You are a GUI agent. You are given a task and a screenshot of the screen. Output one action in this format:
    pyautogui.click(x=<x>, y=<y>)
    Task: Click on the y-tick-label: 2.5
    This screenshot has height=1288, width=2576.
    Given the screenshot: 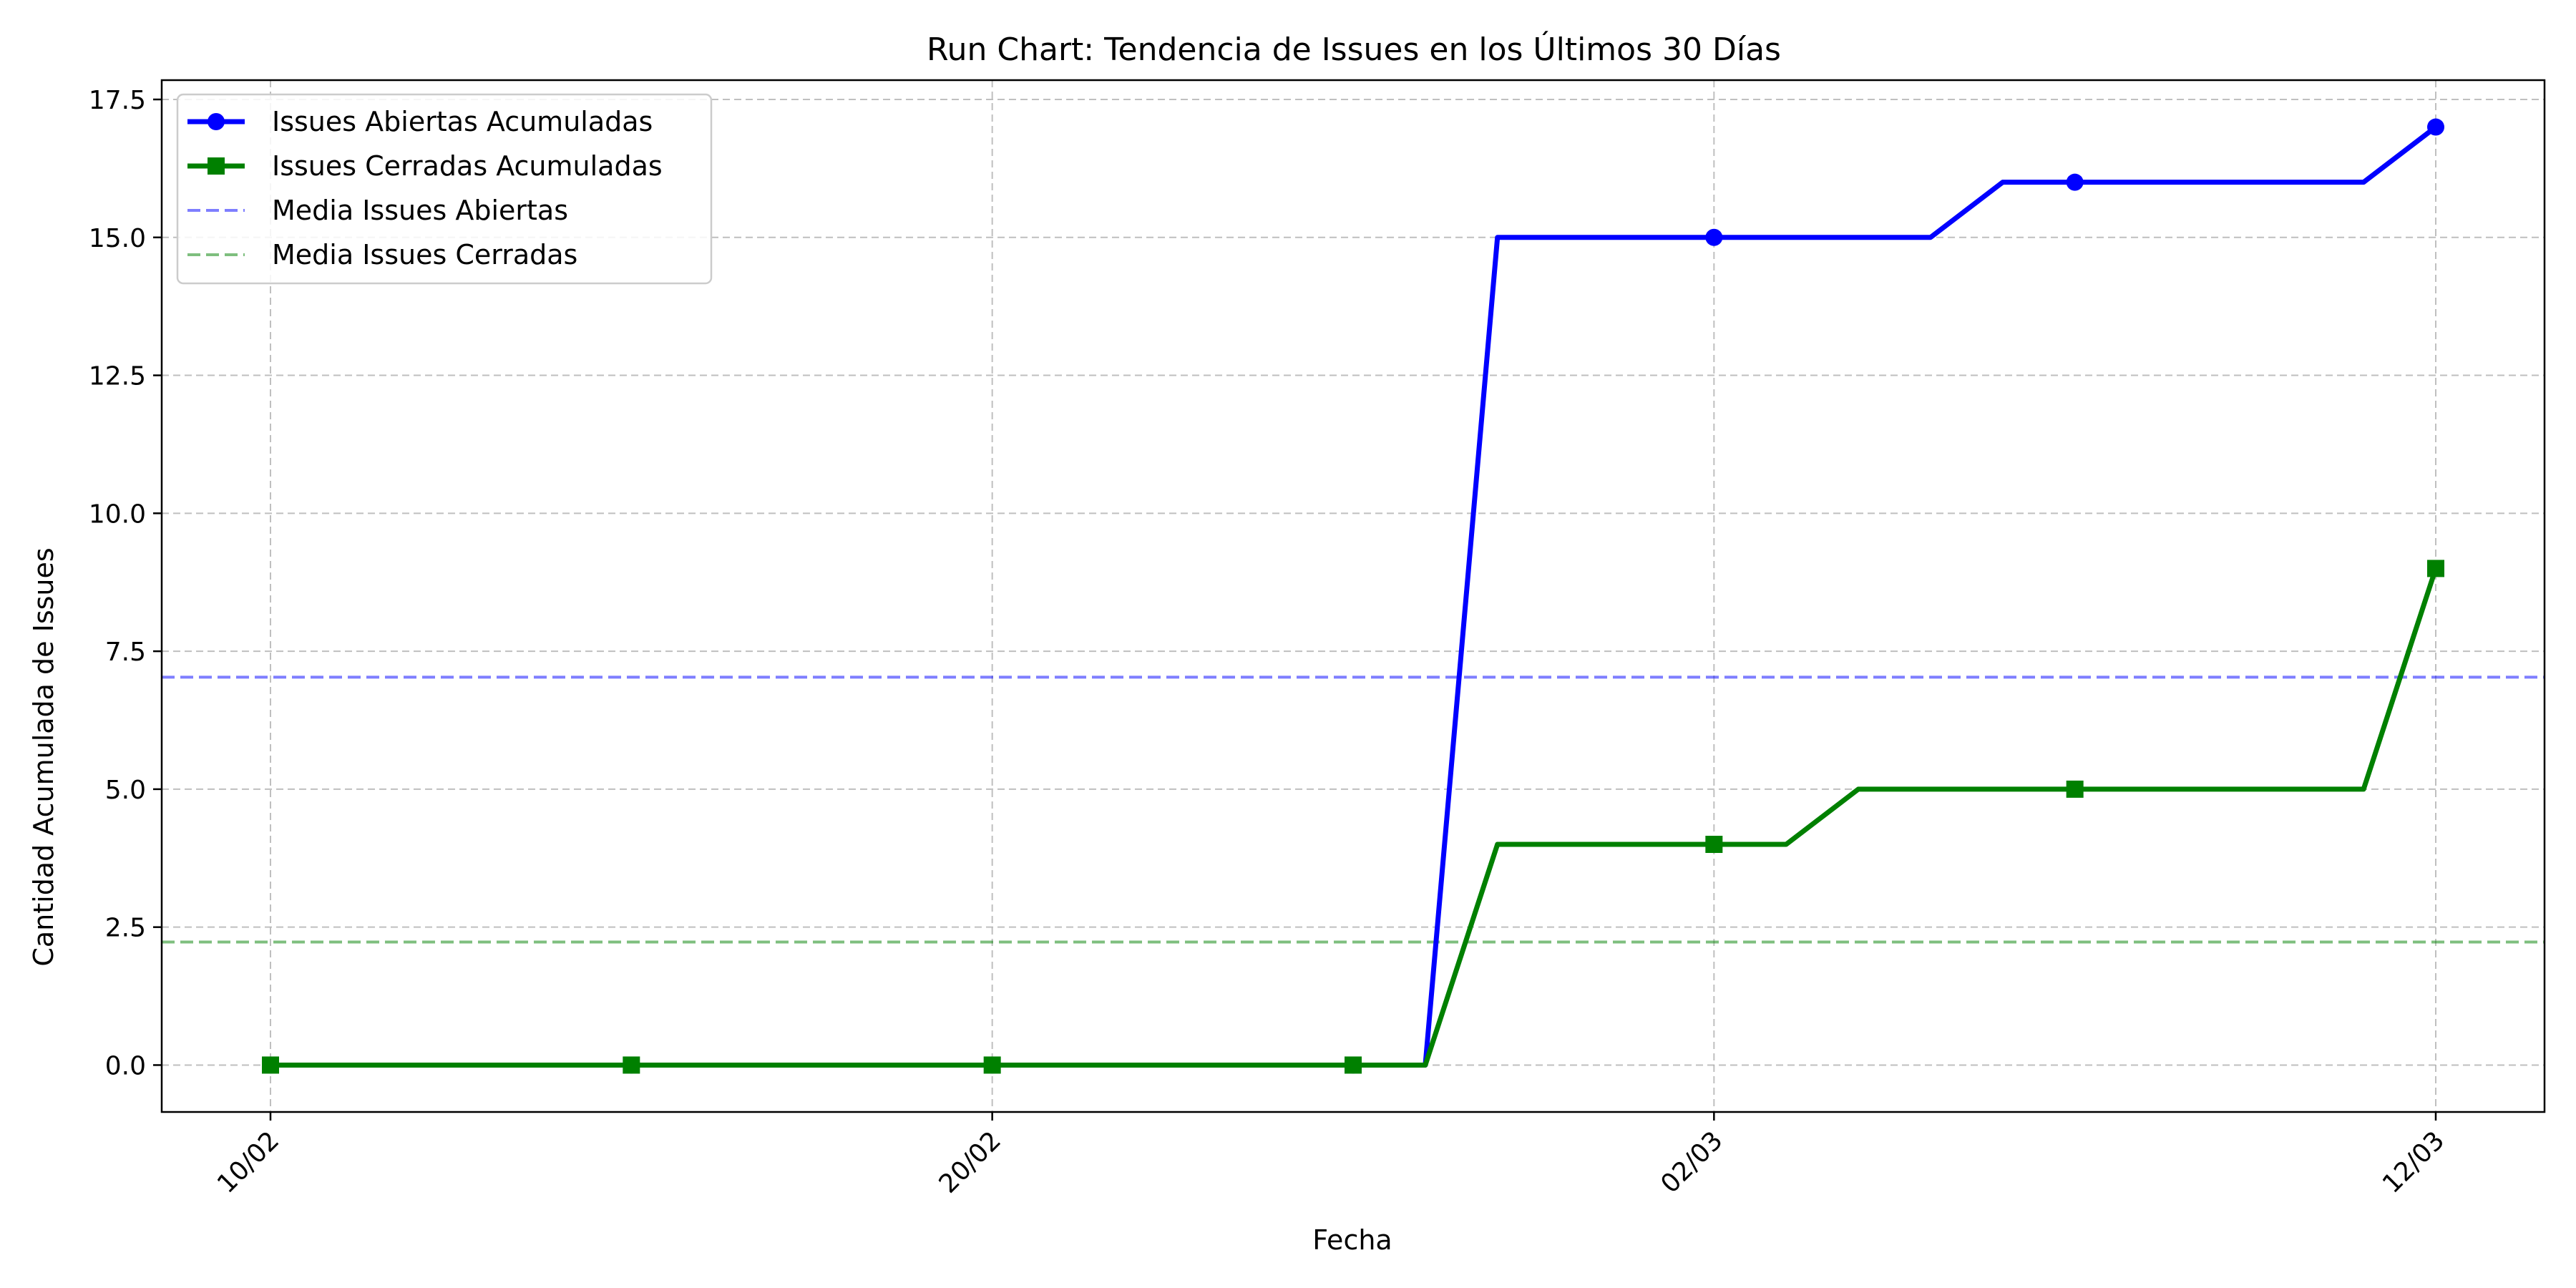 What is the action you would take?
    pyautogui.click(x=125, y=928)
    